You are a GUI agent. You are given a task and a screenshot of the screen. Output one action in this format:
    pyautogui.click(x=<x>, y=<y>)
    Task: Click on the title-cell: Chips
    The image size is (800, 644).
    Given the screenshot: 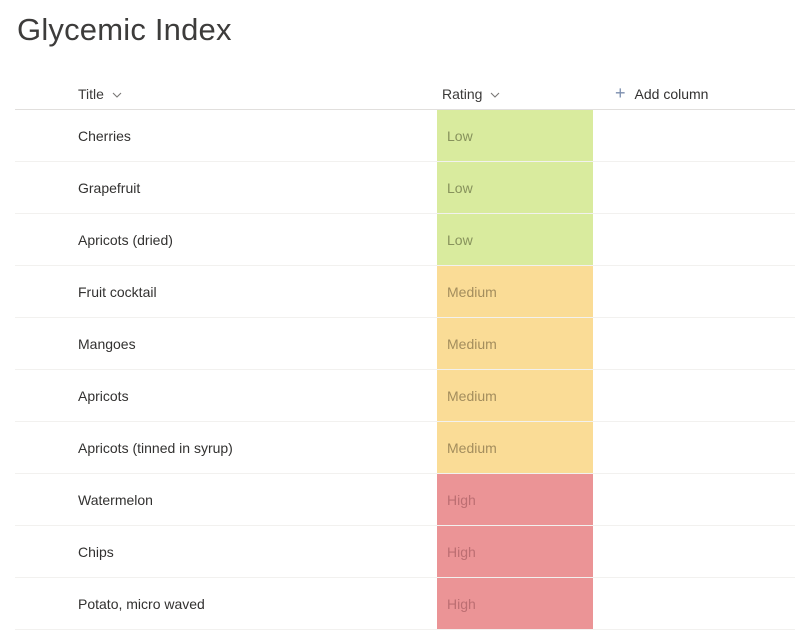 What is the action you would take?
    pyautogui.click(x=96, y=551)
    